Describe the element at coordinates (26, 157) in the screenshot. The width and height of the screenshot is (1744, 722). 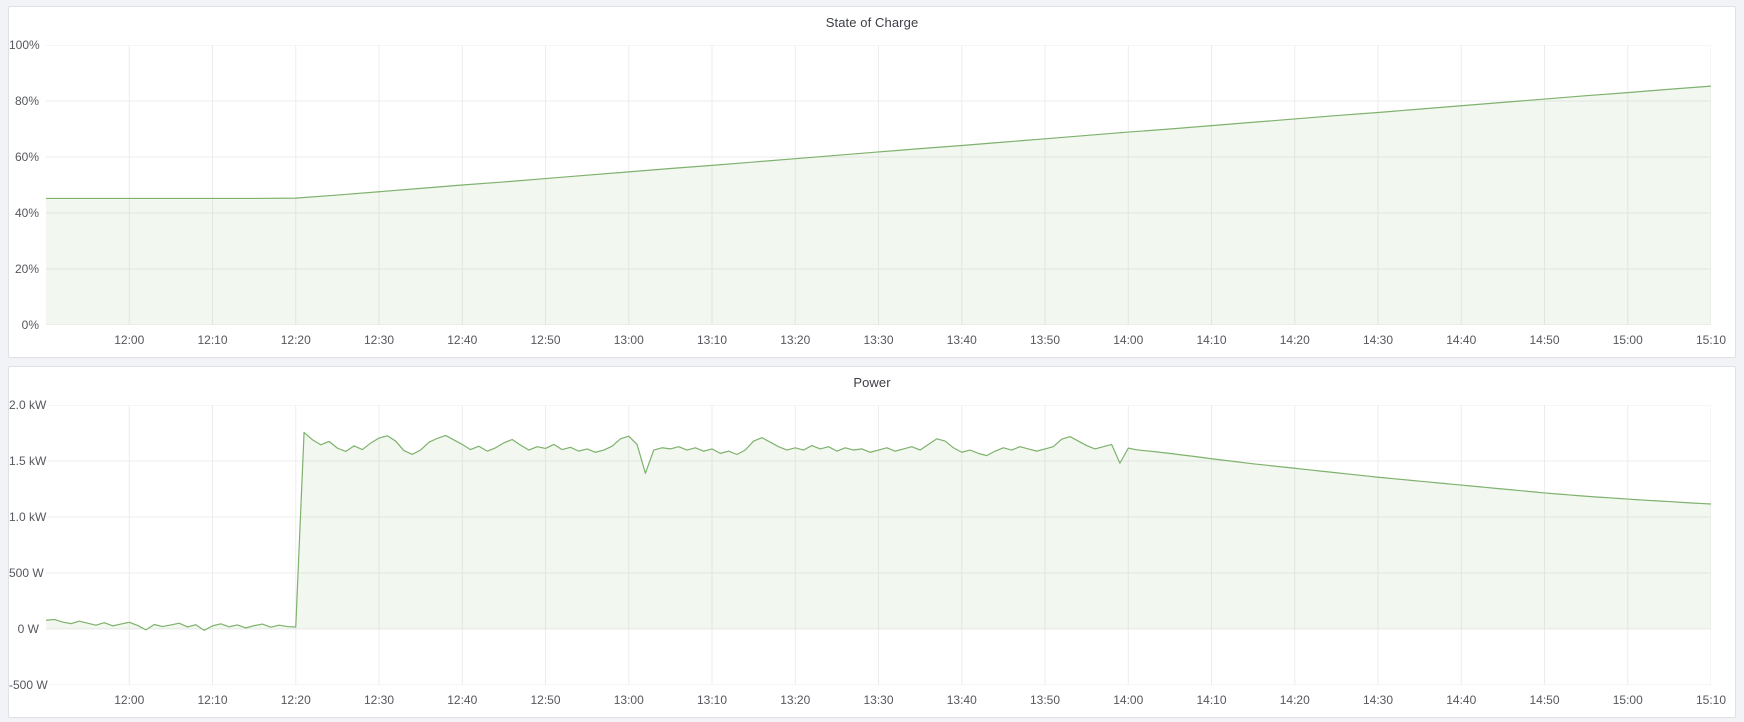
I see `y-tick-label: 60%` at that location.